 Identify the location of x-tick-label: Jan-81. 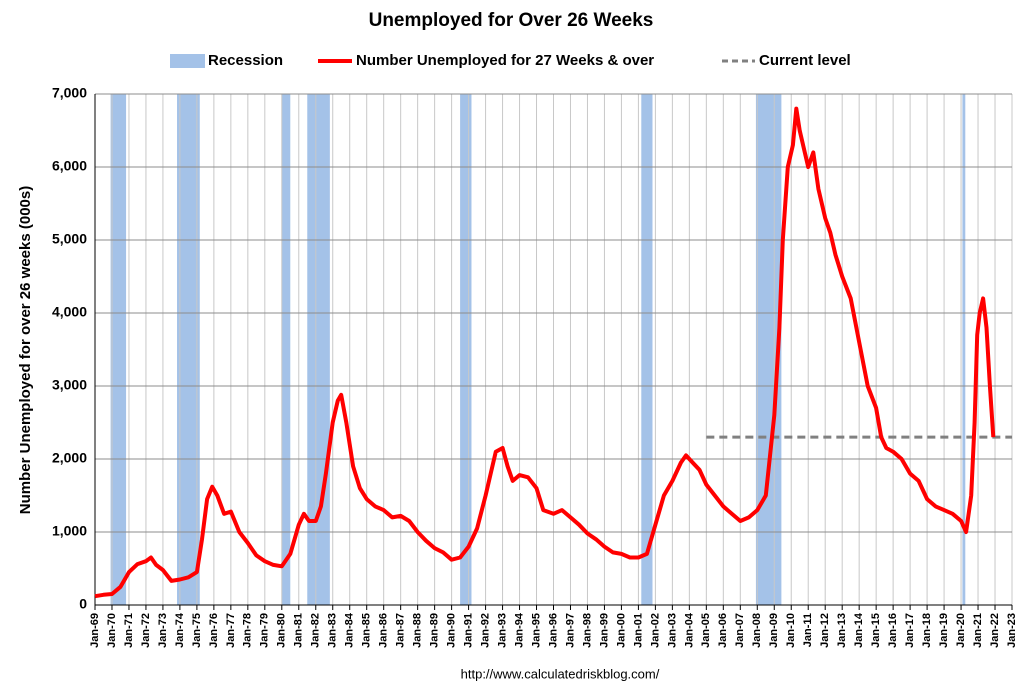
(299, 630).